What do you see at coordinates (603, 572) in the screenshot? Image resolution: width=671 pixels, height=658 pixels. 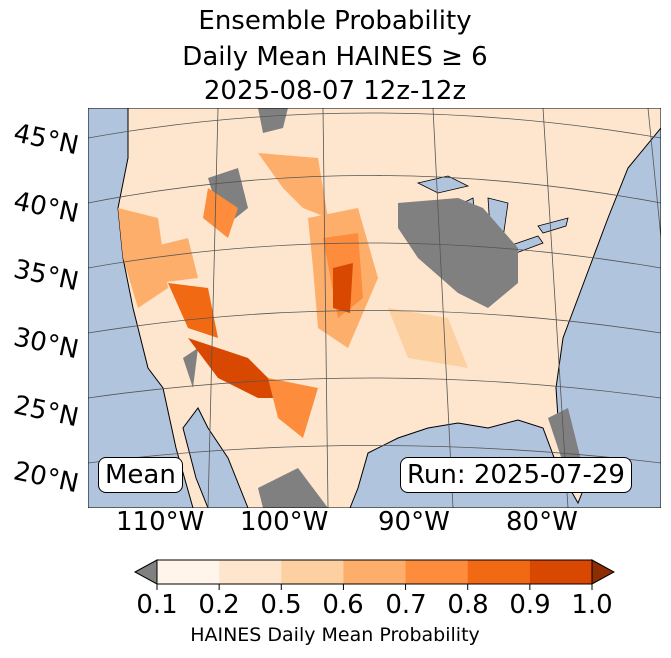 I see `colorbar-over-triangle` at bounding box center [603, 572].